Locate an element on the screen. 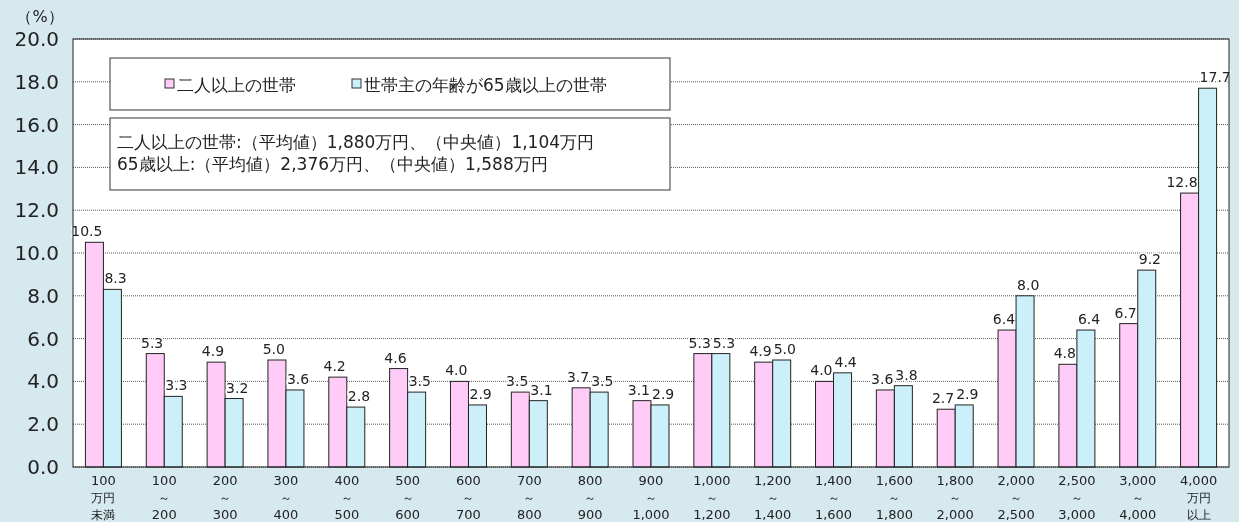  data-label: 3.2 is located at coordinates (237, 387).